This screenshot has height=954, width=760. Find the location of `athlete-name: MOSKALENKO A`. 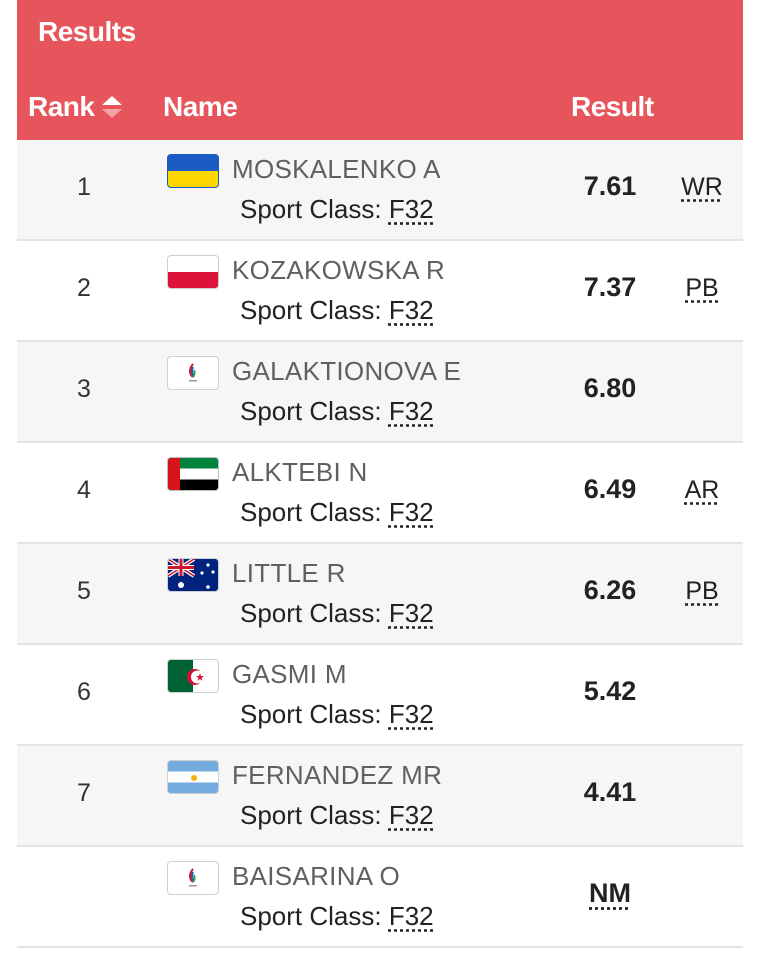

athlete-name: MOSKALENKO A is located at coordinates (336, 169).